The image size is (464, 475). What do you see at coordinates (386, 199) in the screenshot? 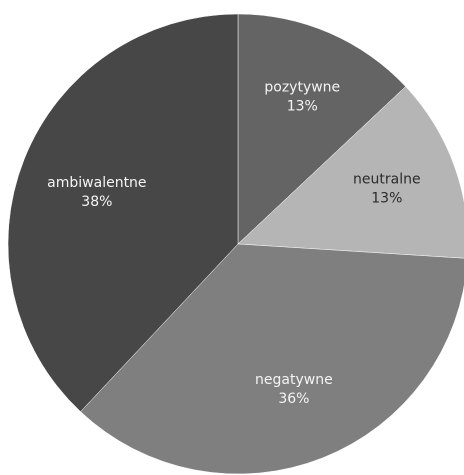
I see `slice-value-neutralne: 13%` at bounding box center [386, 199].